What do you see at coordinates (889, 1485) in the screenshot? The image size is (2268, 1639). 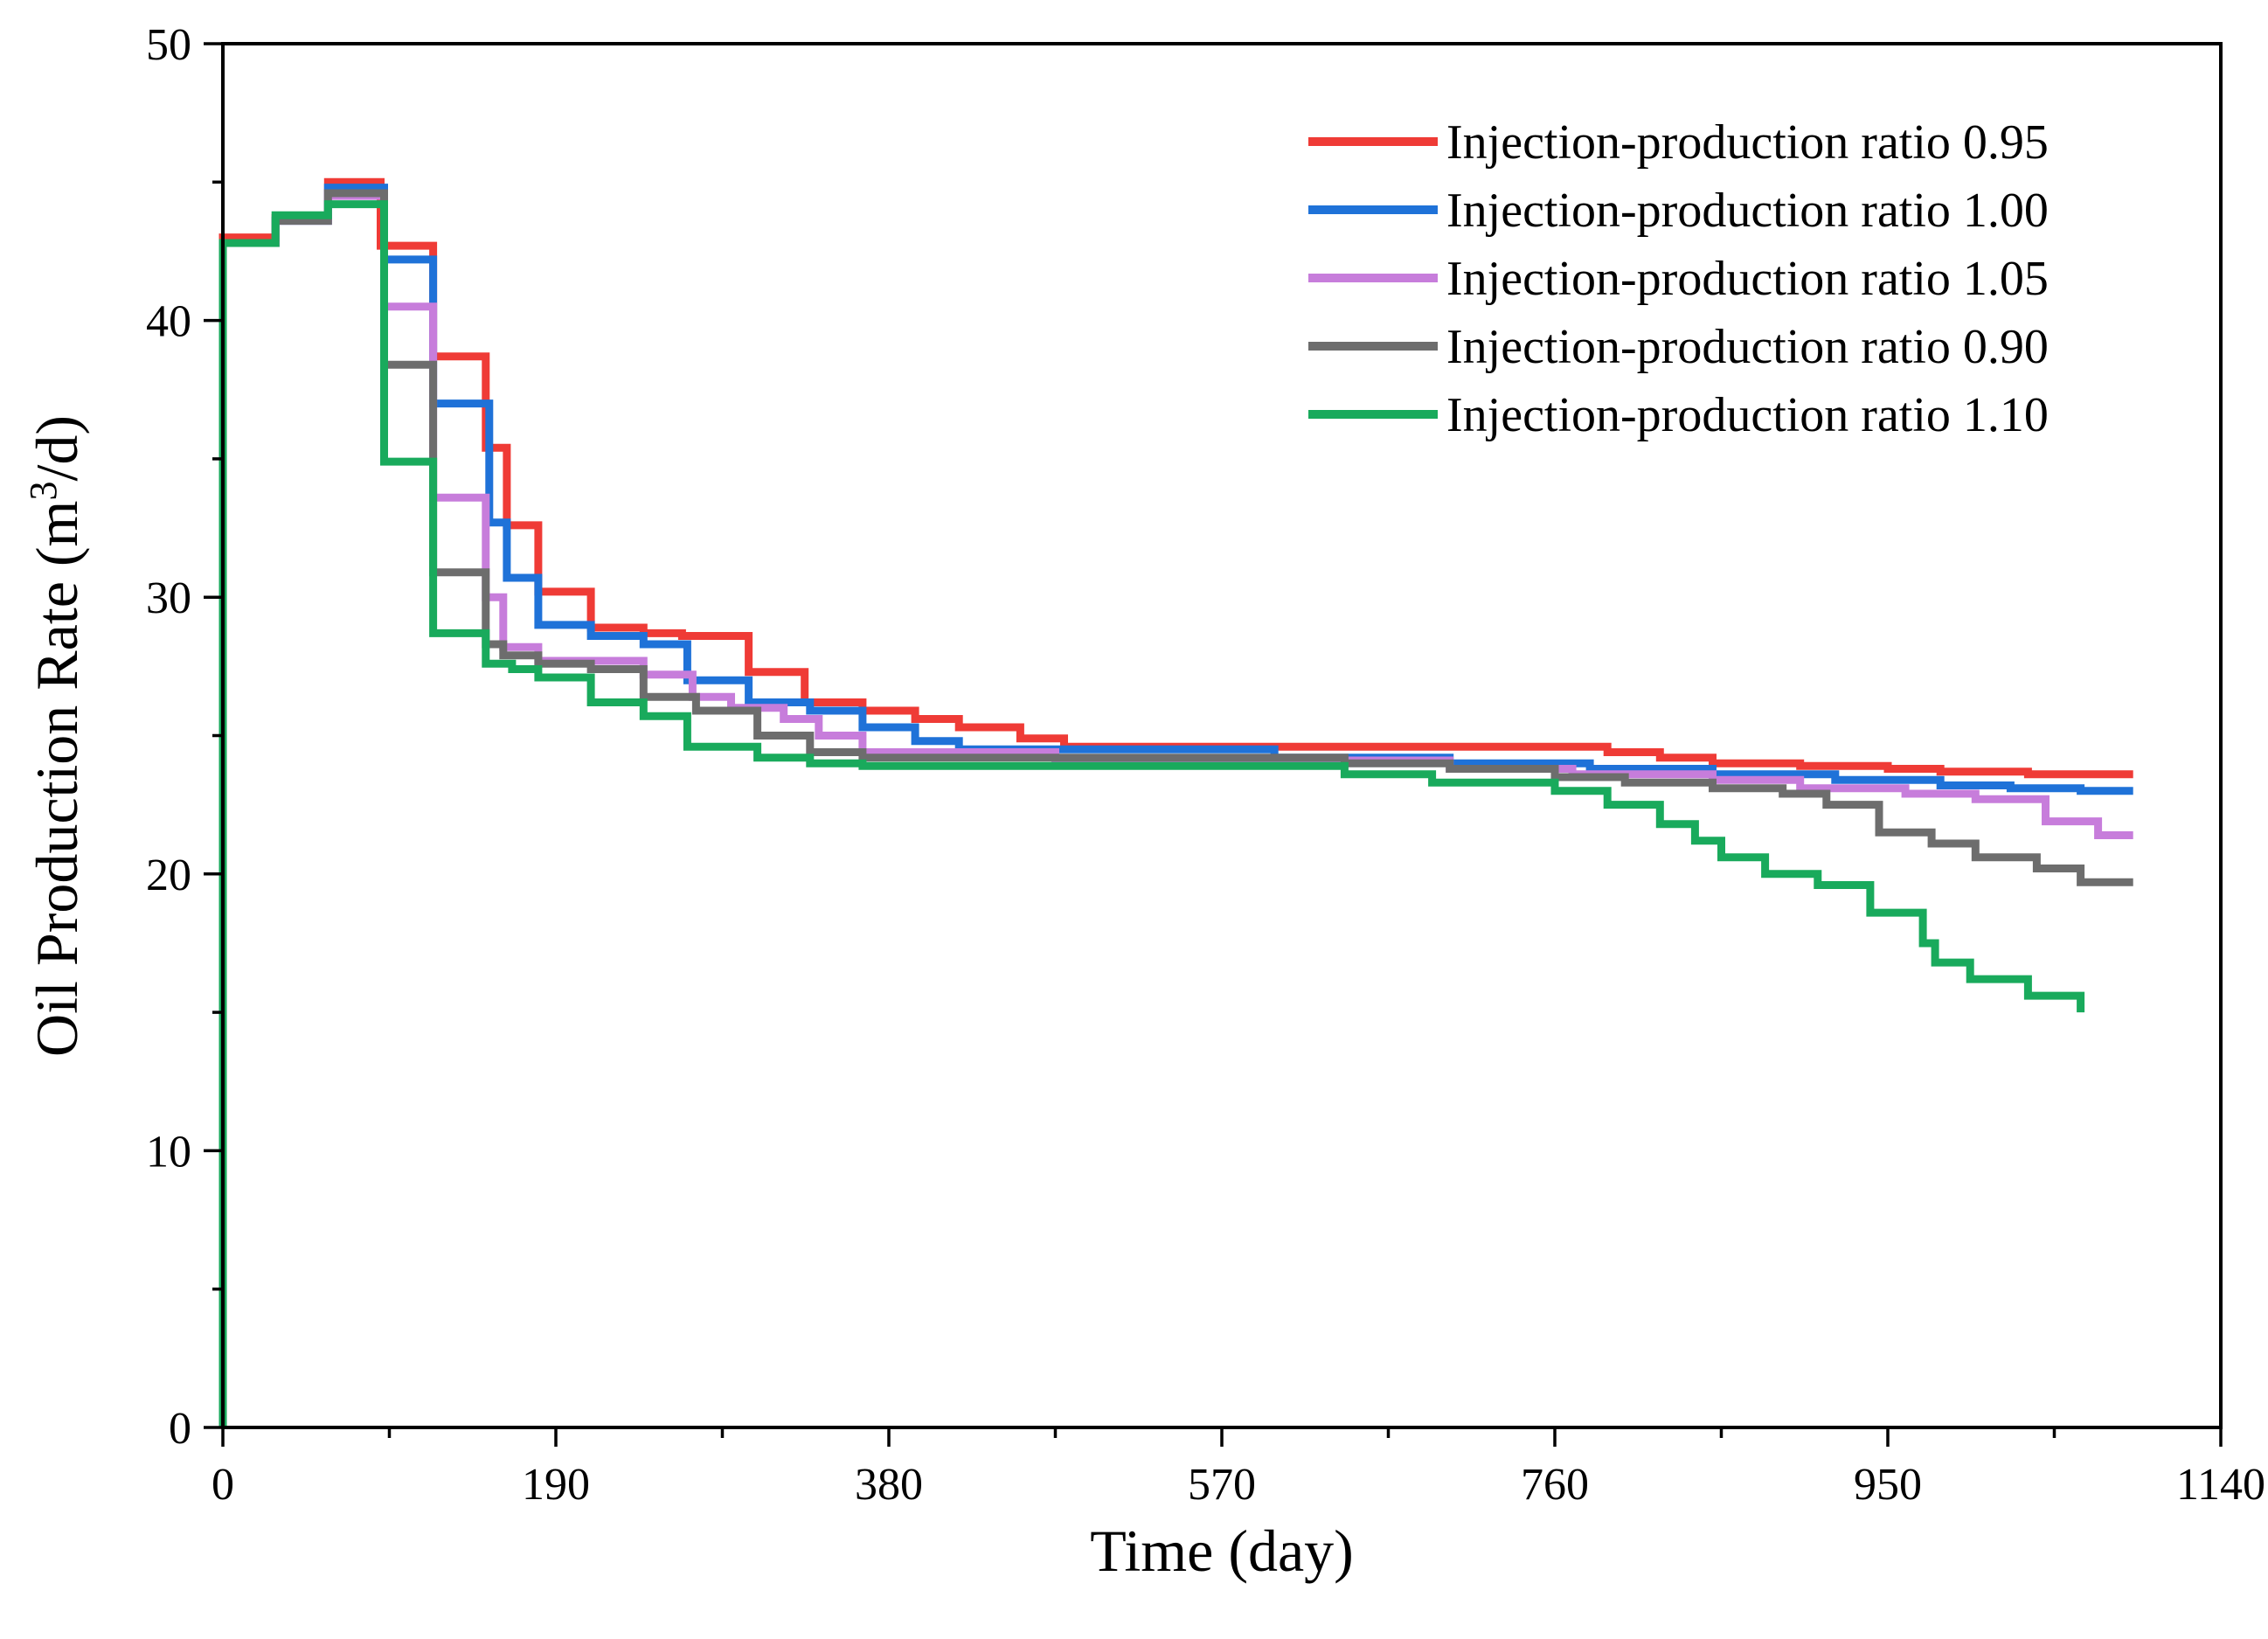 I see `x-tick-label: 380` at bounding box center [889, 1485].